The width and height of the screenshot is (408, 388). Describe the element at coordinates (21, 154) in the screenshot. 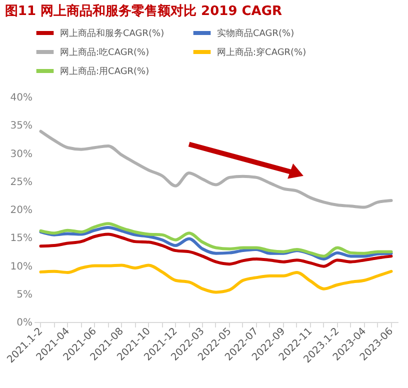

I see `y-tick-label: 30%` at that location.